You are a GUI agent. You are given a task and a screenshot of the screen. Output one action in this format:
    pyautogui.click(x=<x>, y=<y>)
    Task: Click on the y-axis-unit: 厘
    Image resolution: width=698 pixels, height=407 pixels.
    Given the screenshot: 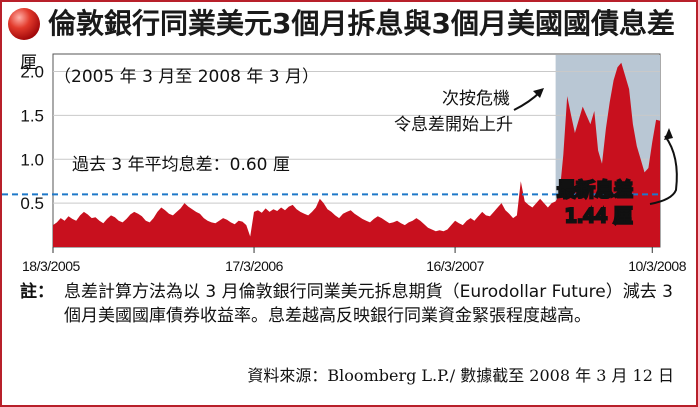 What is the action you would take?
    pyautogui.click(x=28, y=63)
    